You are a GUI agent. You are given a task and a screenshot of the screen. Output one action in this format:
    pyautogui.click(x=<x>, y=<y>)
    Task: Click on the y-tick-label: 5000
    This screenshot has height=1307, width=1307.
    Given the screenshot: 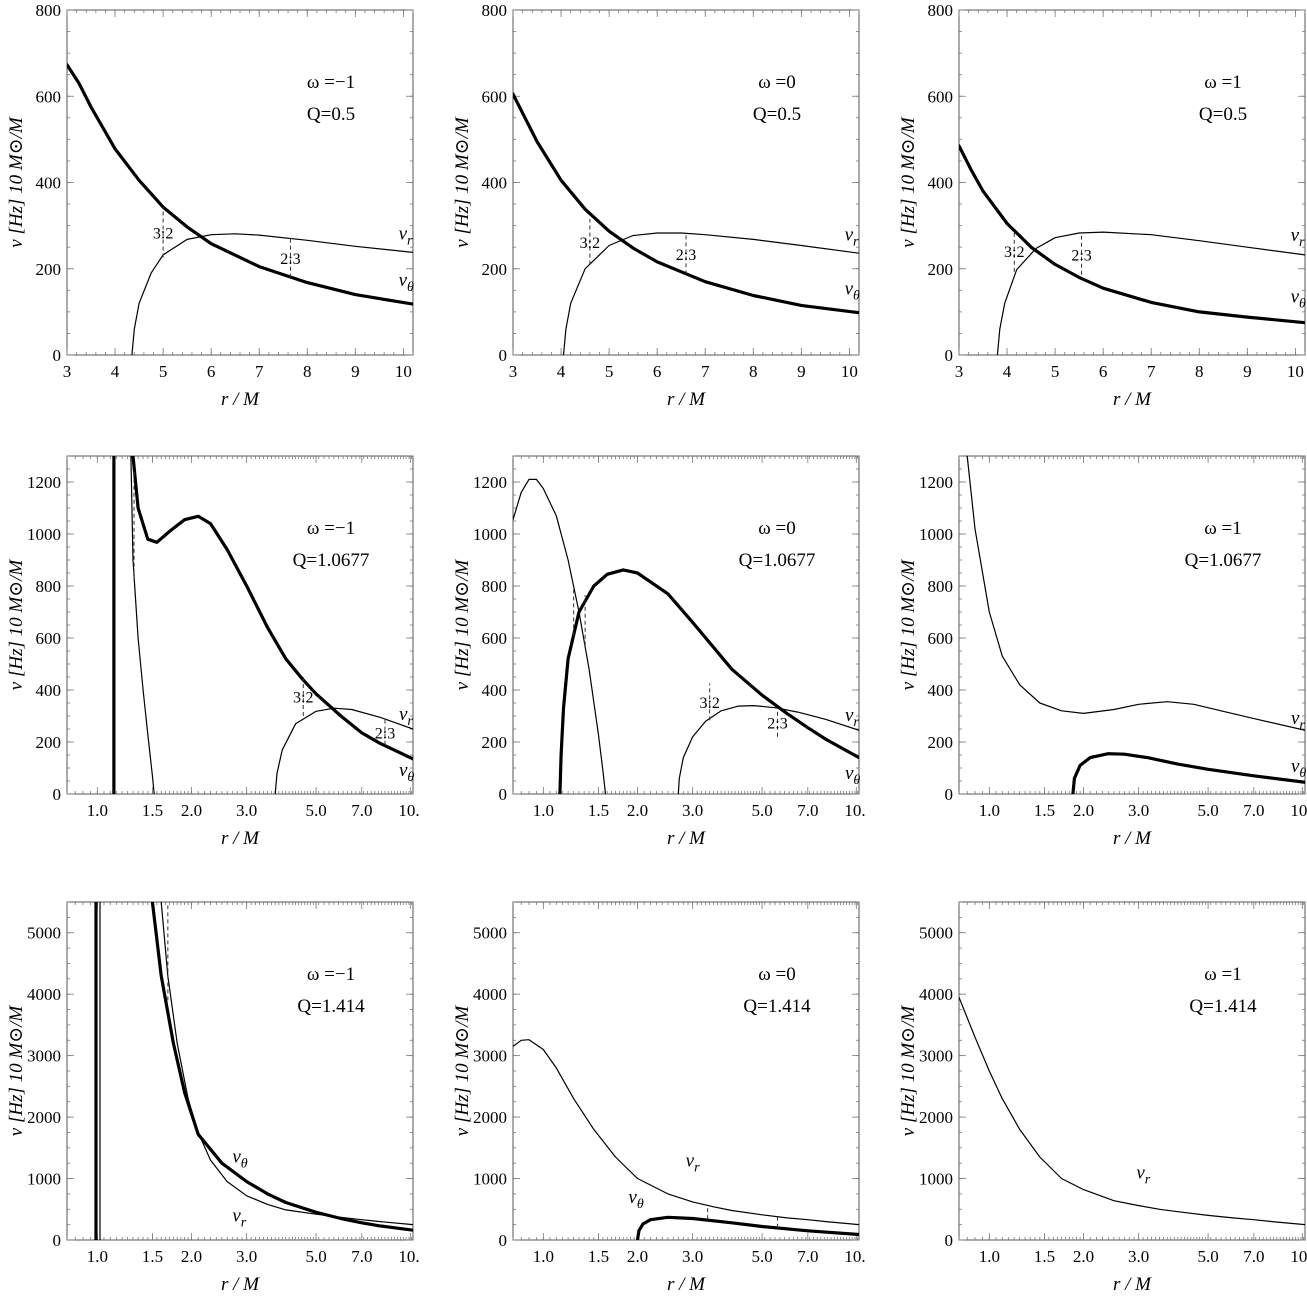 What is the action you would take?
    pyautogui.click(x=936, y=933)
    